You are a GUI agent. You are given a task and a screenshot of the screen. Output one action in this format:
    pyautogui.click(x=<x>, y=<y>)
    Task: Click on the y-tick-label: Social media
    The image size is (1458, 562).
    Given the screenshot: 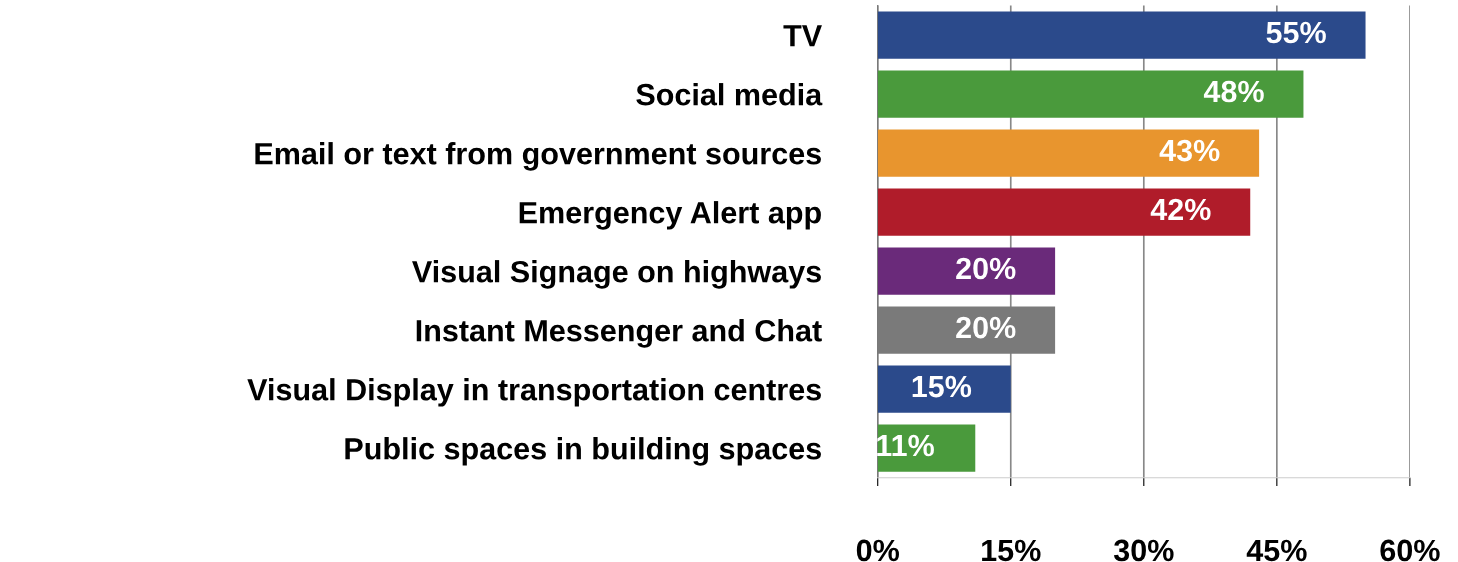 What is the action you would take?
    pyautogui.click(x=729, y=94)
    